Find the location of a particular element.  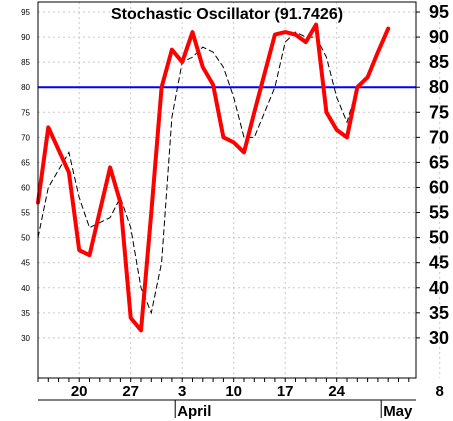

x-tick-label: 24 is located at coordinates (336, 391).